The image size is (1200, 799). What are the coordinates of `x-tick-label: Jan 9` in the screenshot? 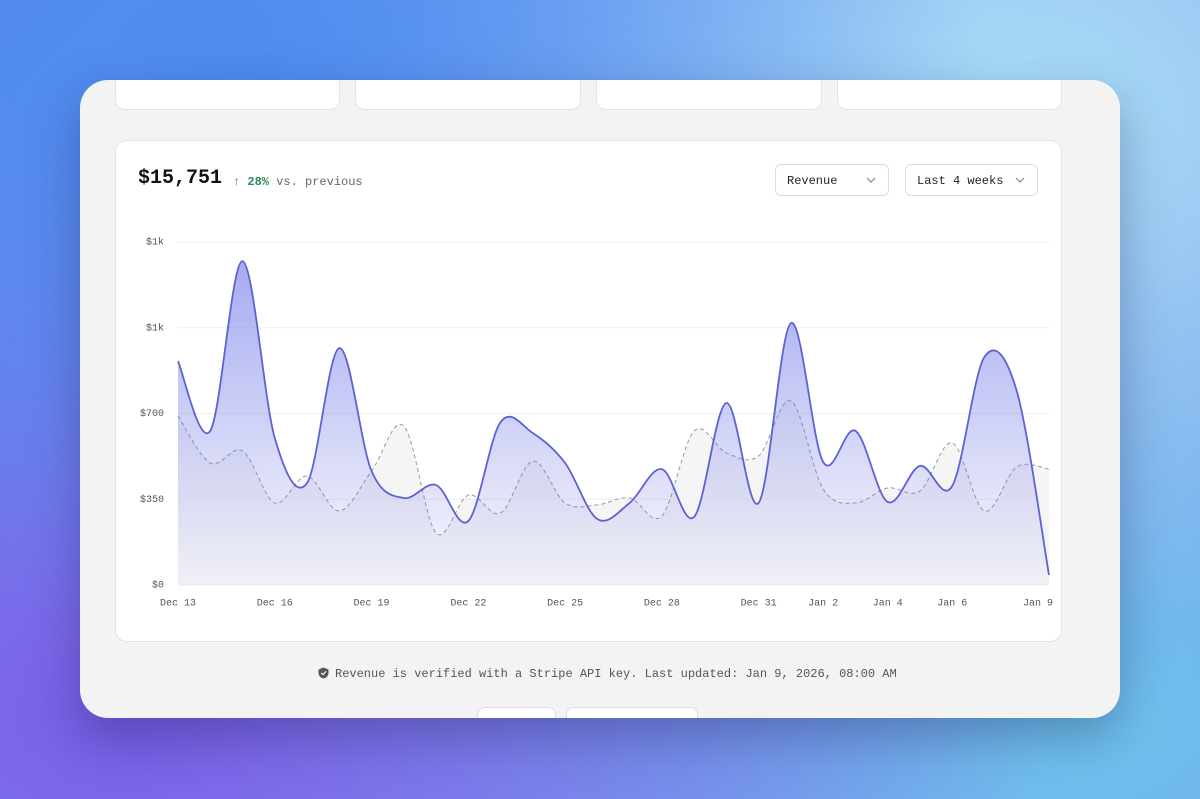 It's located at (1038, 604).